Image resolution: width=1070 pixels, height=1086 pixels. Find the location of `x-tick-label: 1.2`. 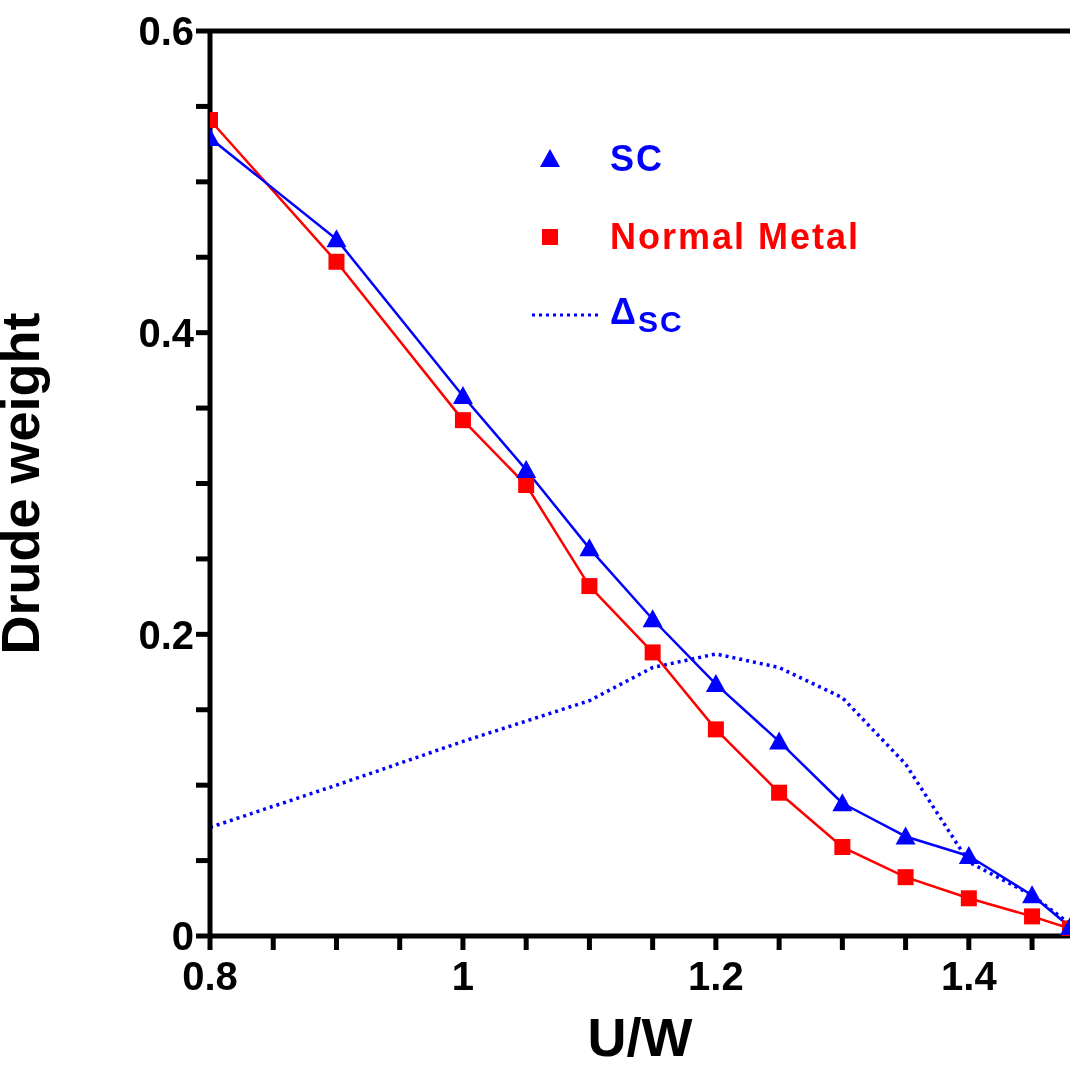

x-tick-label: 1.2 is located at coordinates (716, 976).